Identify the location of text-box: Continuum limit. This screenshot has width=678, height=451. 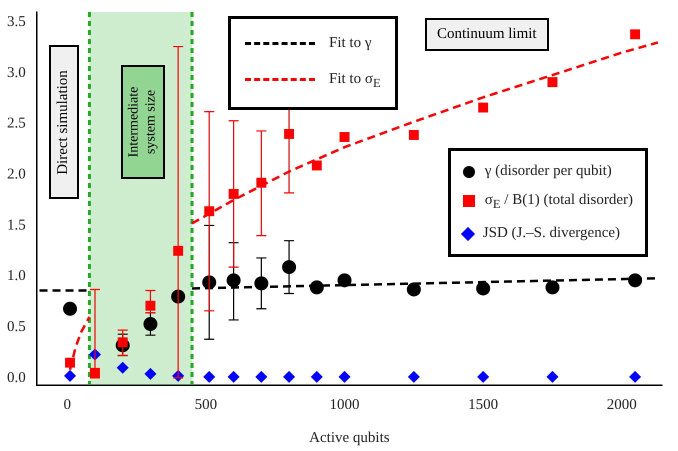
(487, 34).